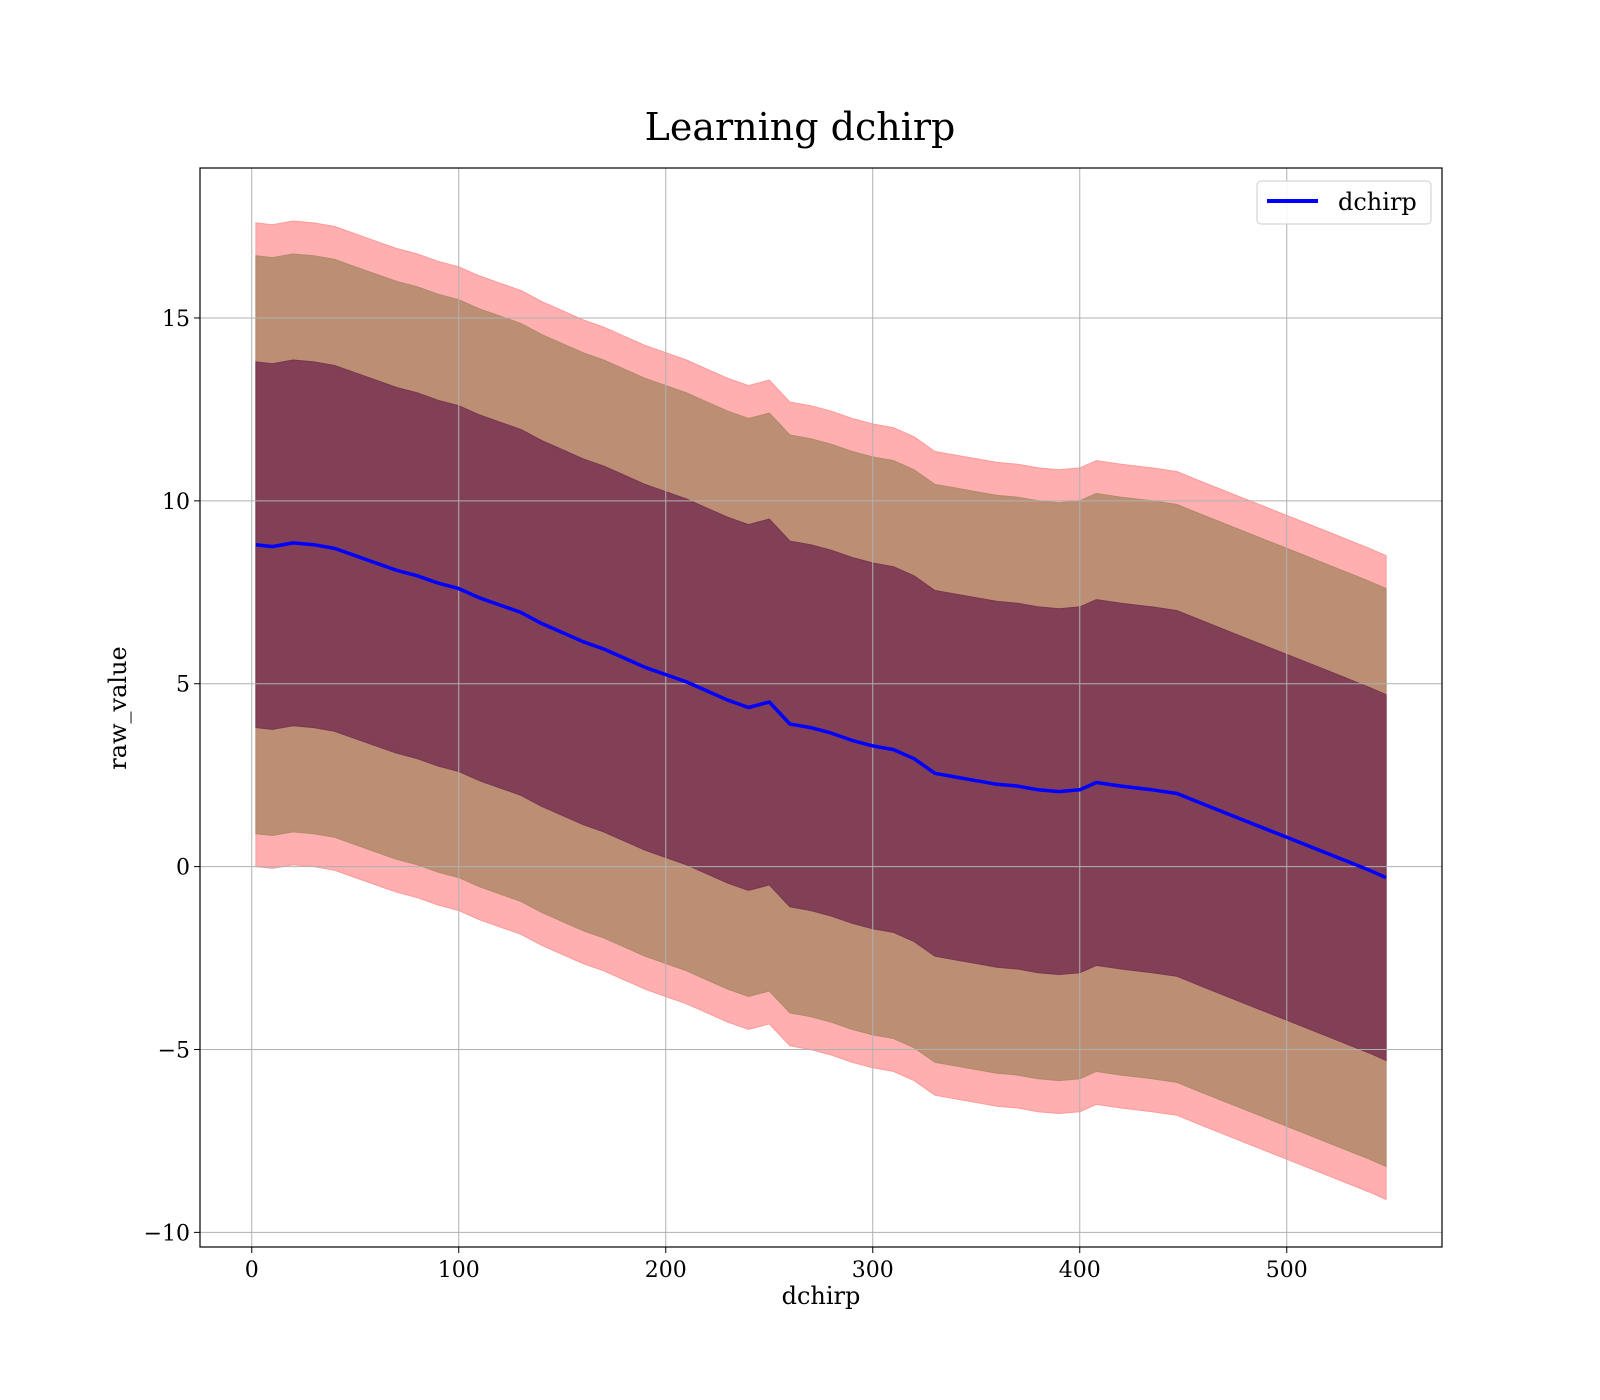 The height and width of the screenshot is (1400, 1600). Describe the element at coordinates (873, 1270) in the screenshot. I see `x-tick-label: 300` at that location.